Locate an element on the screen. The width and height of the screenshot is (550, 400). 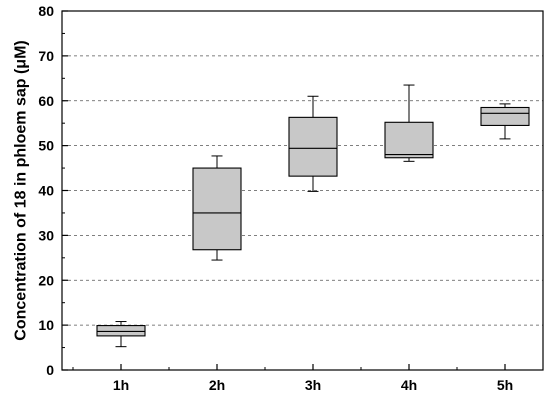
box-3h is located at coordinates (313, 143).